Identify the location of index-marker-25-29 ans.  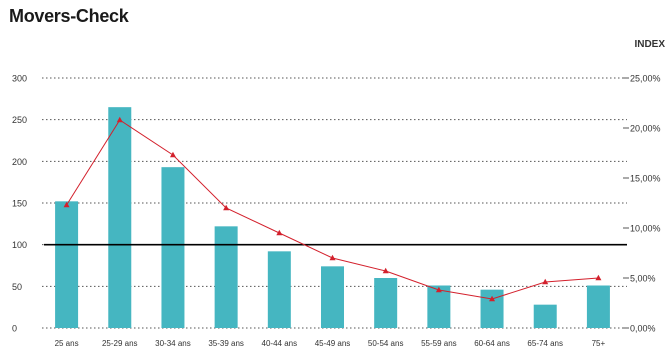
(119, 119).